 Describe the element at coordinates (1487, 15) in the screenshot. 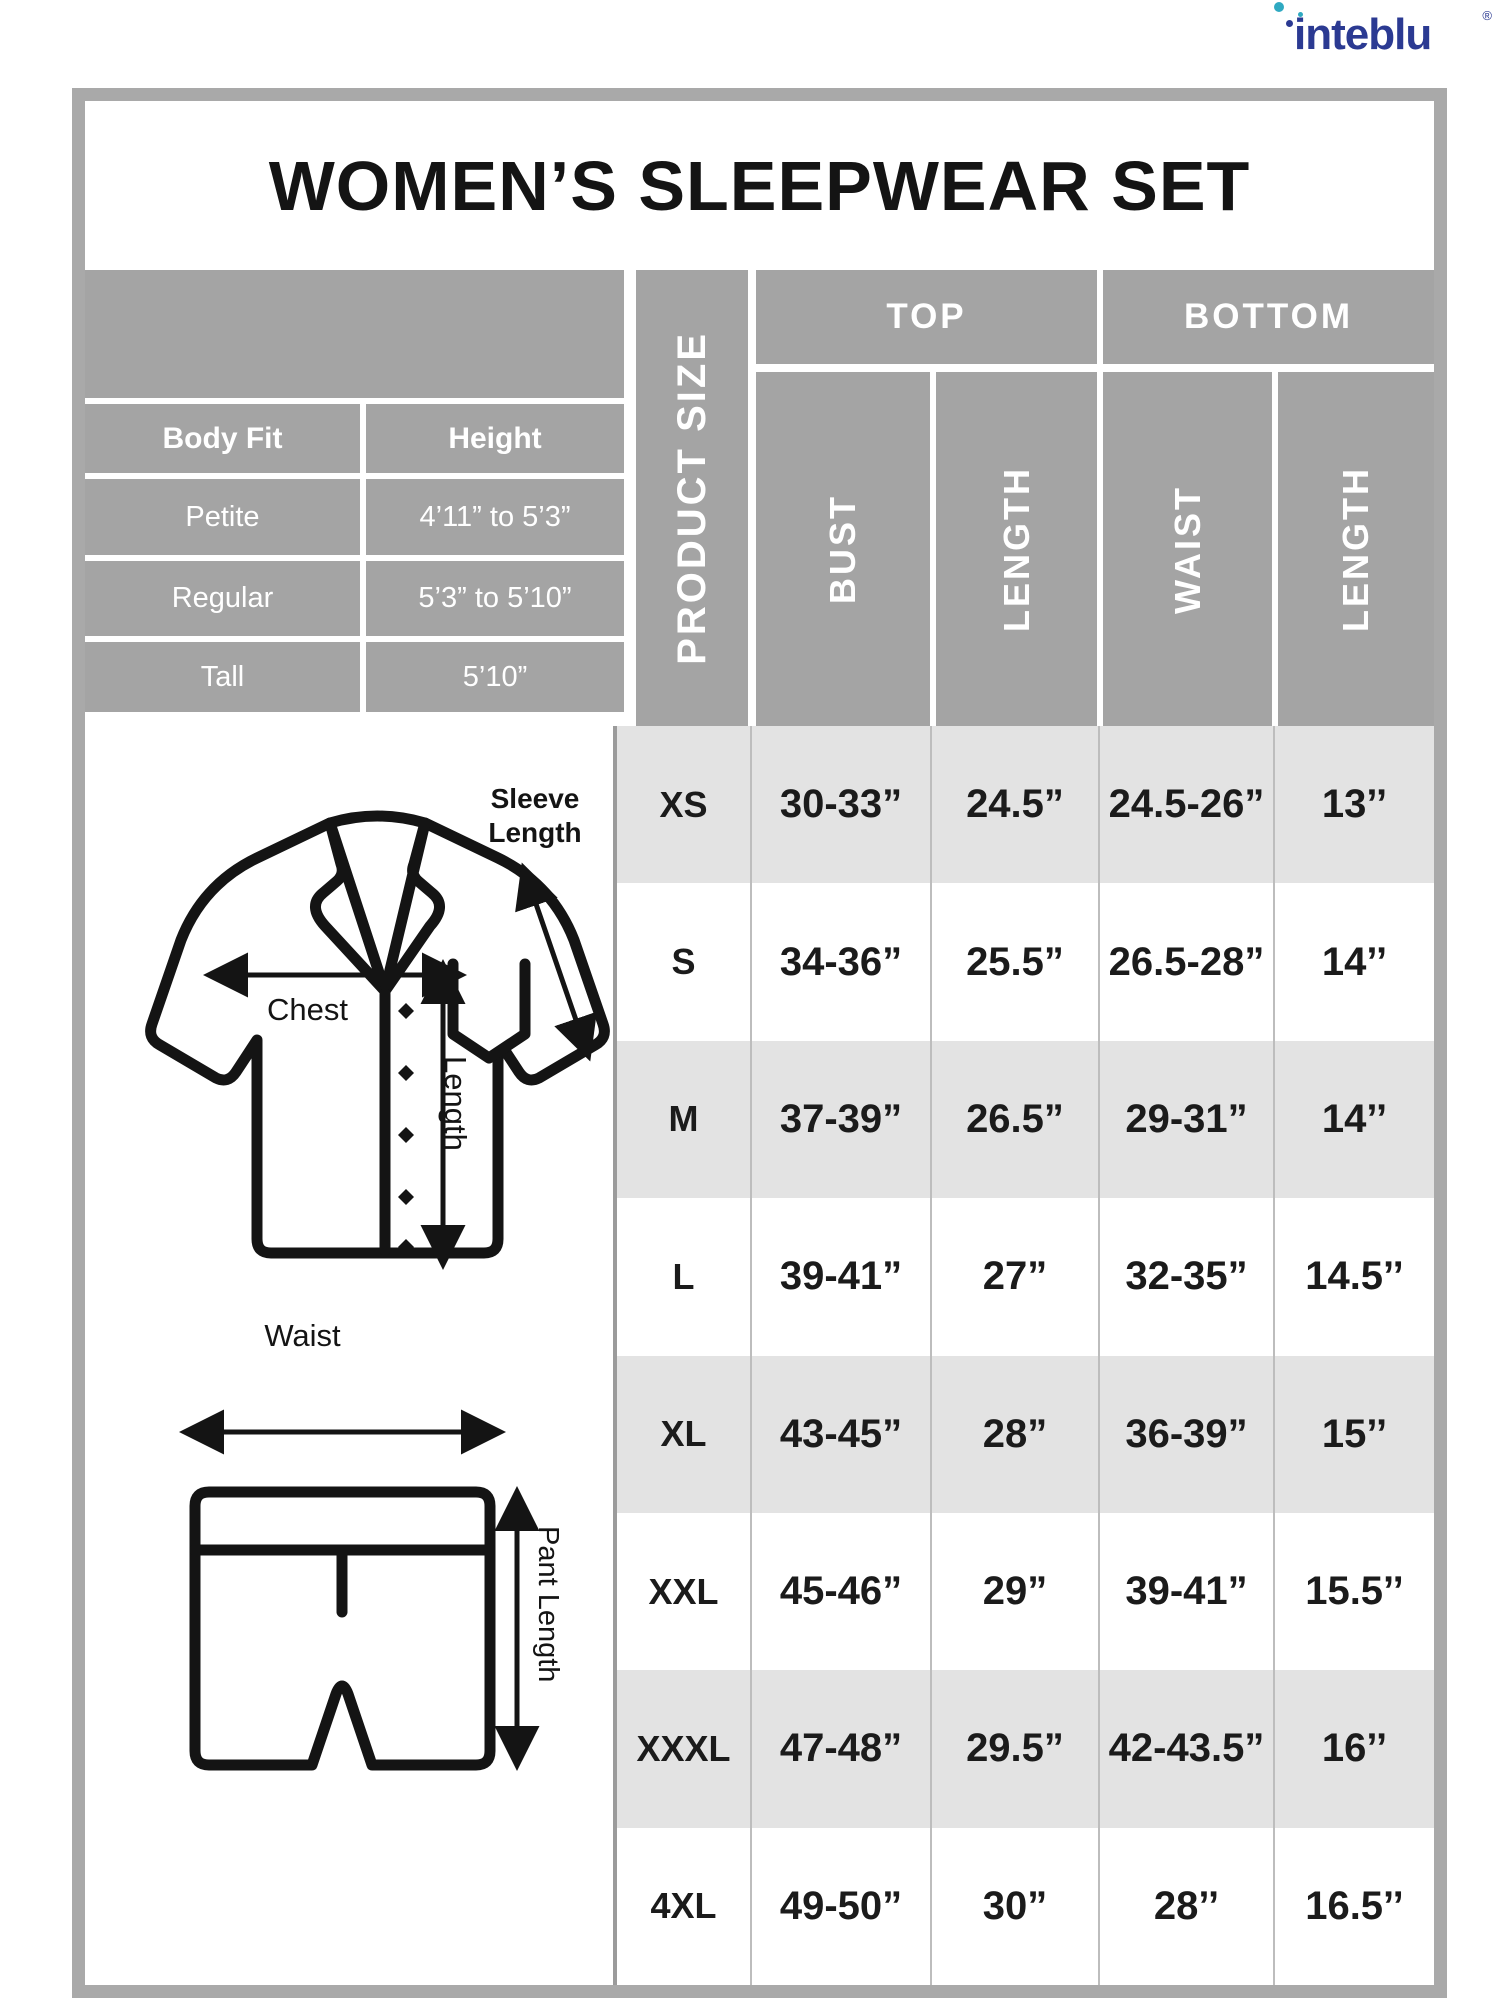

I see `registered-trademark-symbol: ®` at that location.